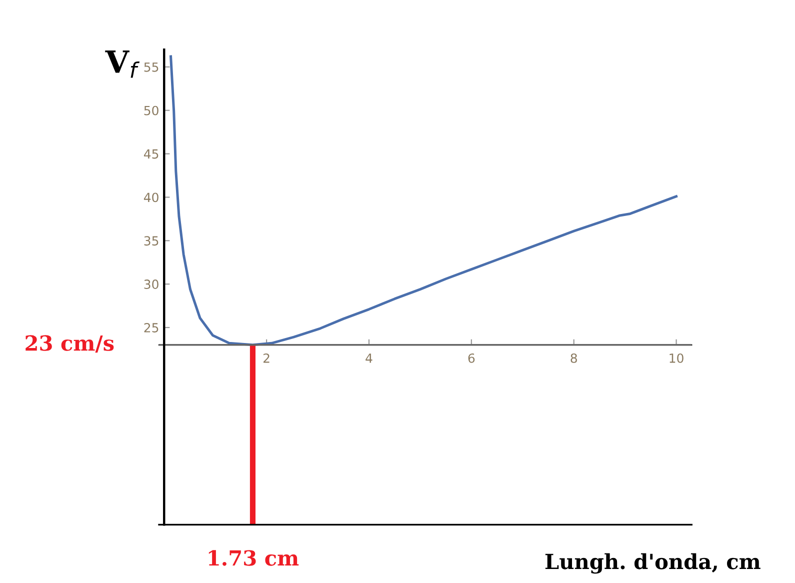 The image size is (795, 583). What do you see at coordinates (151, 197) in the screenshot?
I see `y-tick-label: 40` at bounding box center [151, 197].